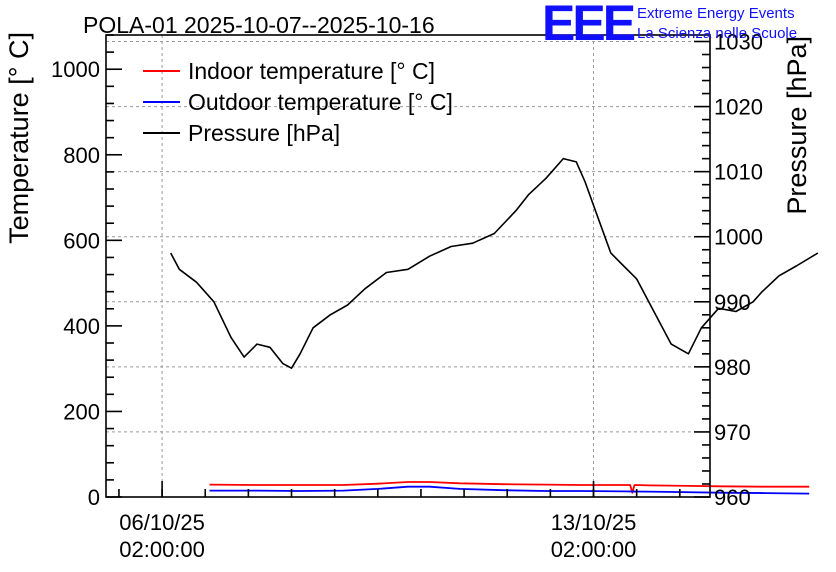  Describe the element at coordinates (81, 326) in the screenshot. I see `y-left-tick-label: 400` at that location.